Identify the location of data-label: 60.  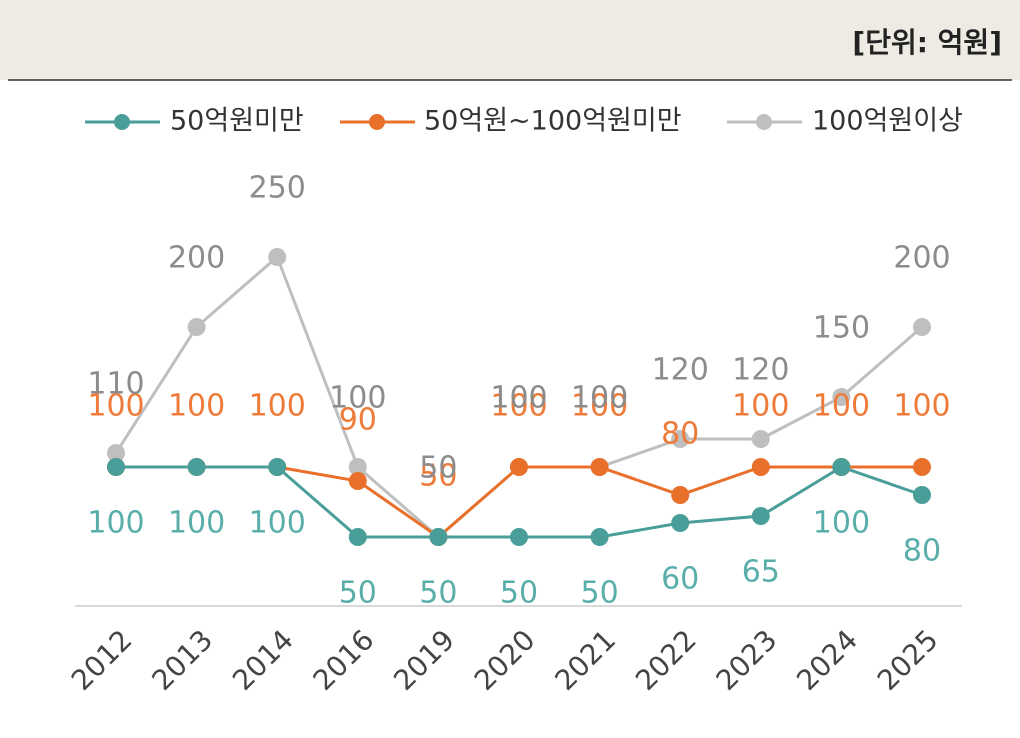
(680, 579).